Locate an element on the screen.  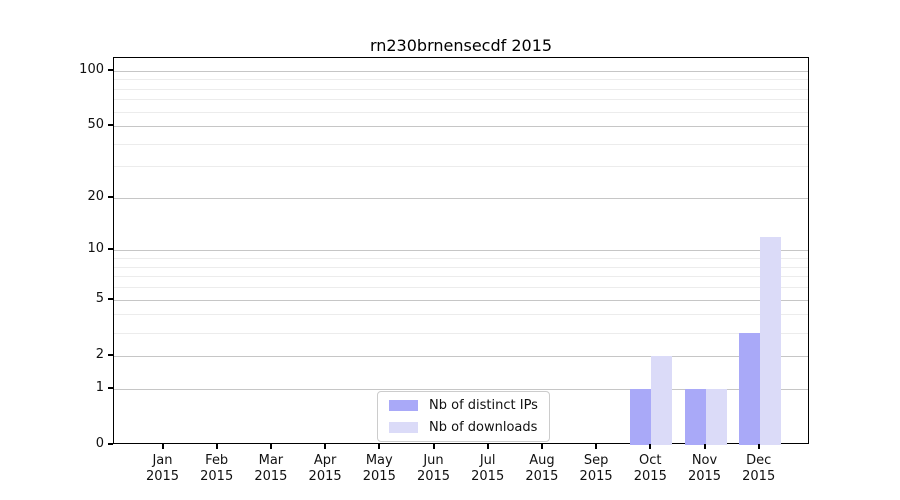
y-tick-label: 20 is located at coordinates (95, 197).